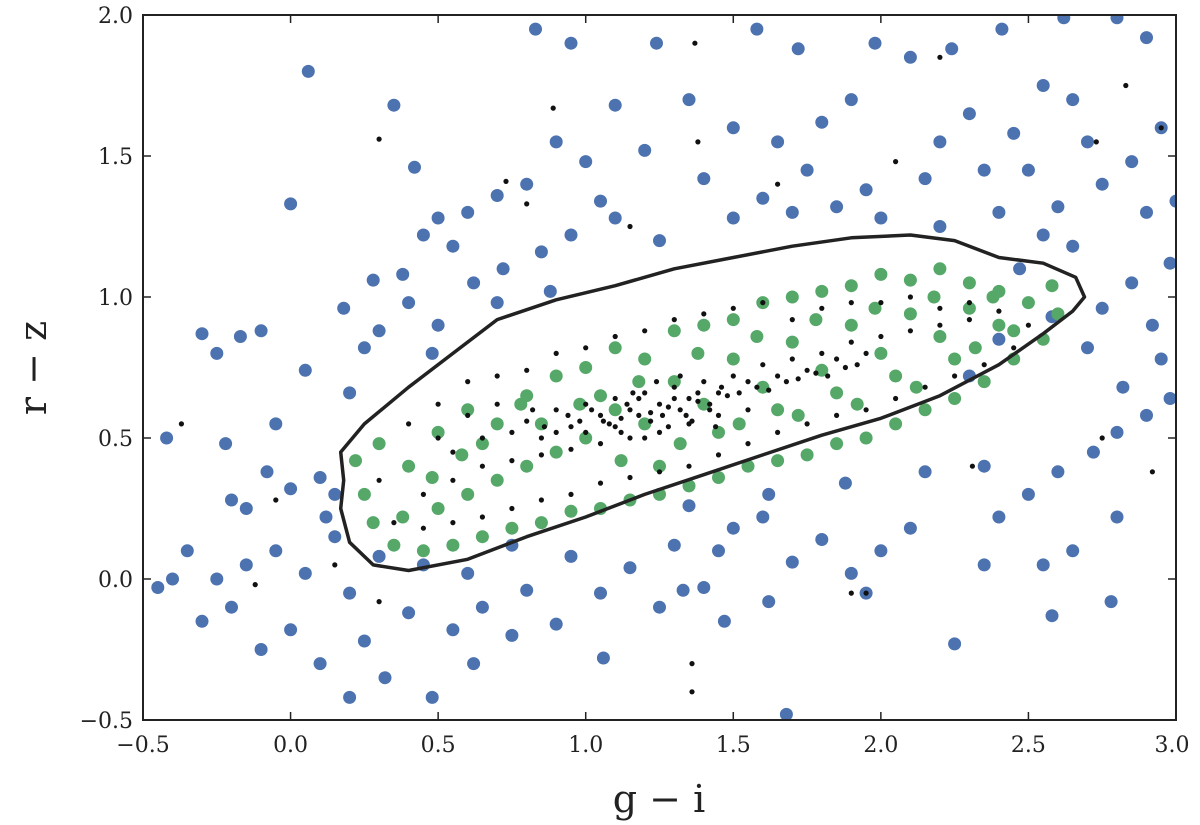  What do you see at coordinates (115, 298) in the screenshot?
I see `y-tick-label-3: 1.0` at bounding box center [115, 298].